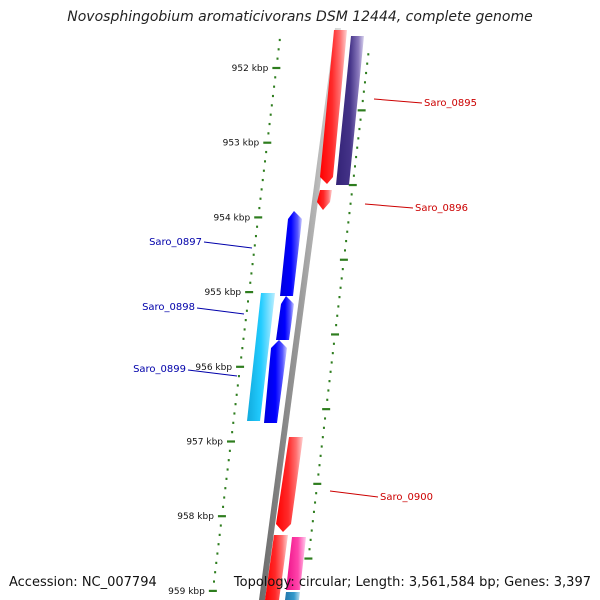  What do you see at coordinates (350, 110) in the screenshot?
I see `gene-arrow-purple` at bounding box center [350, 110].